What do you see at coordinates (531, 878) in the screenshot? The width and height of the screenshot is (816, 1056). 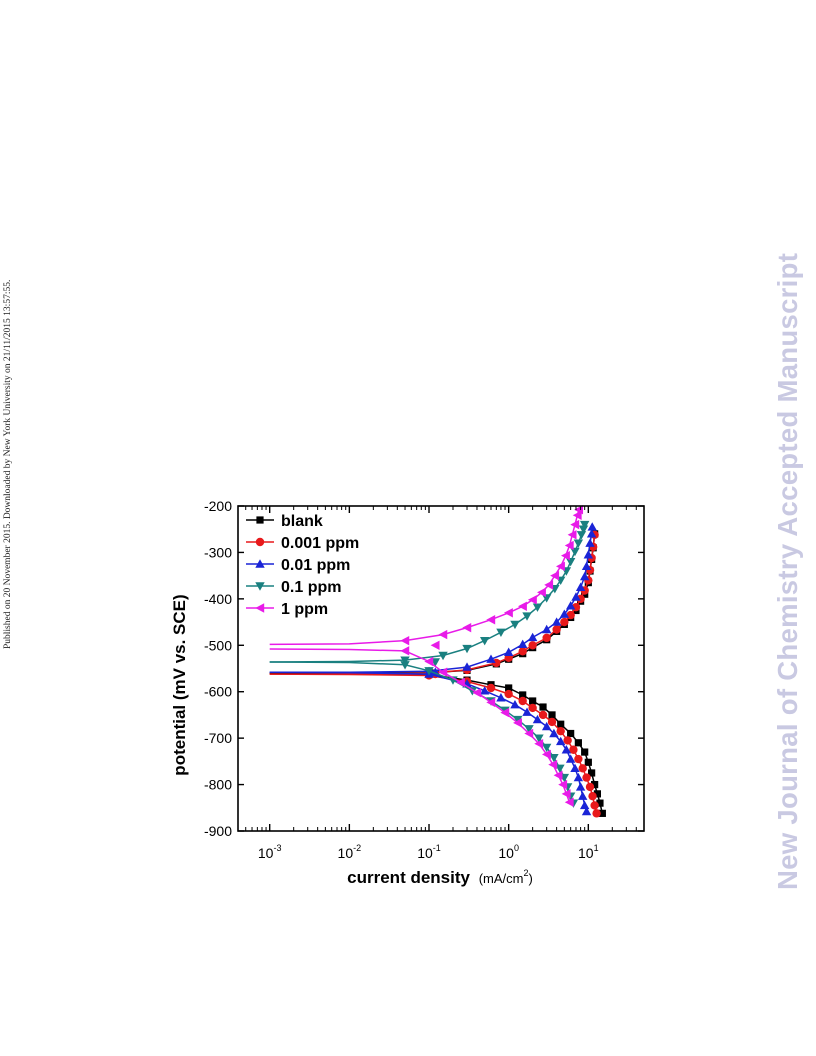 I see `x-axis-unit-end: )` at bounding box center [531, 878].